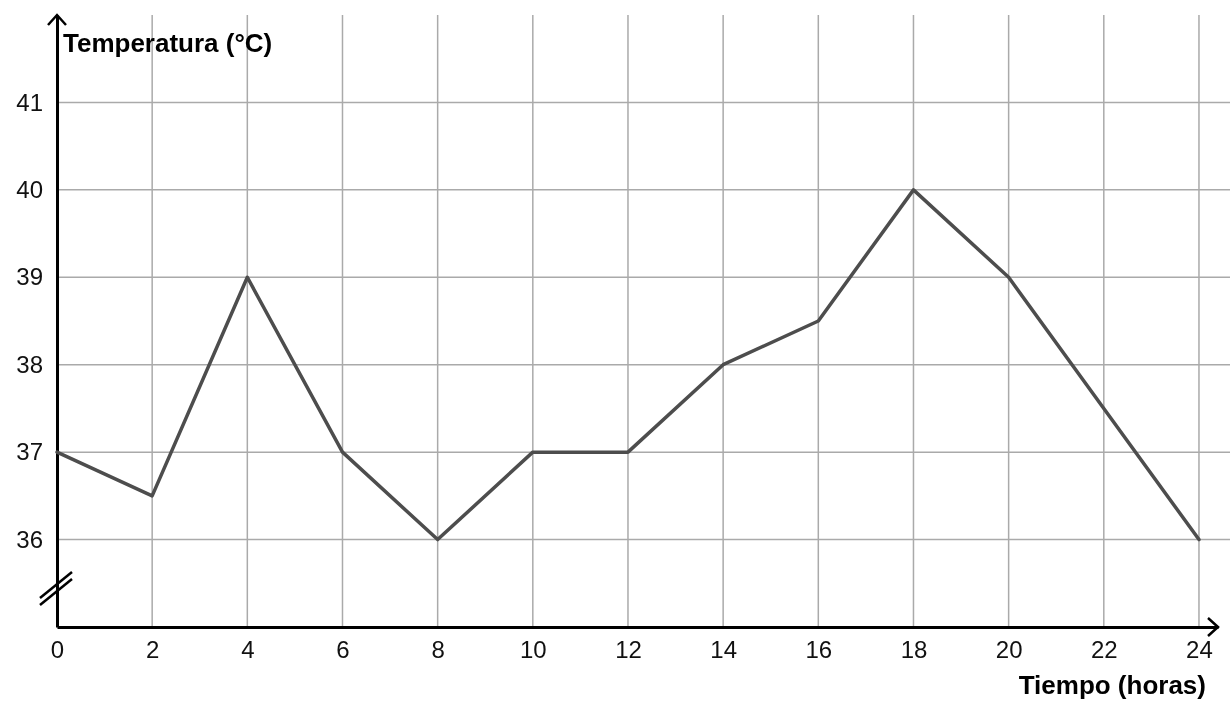 This screenshot has height=720, width=1230. Describe the element at coordinates (57, 650) in the screenshot. I see `x-tick-label: 0` at that location.